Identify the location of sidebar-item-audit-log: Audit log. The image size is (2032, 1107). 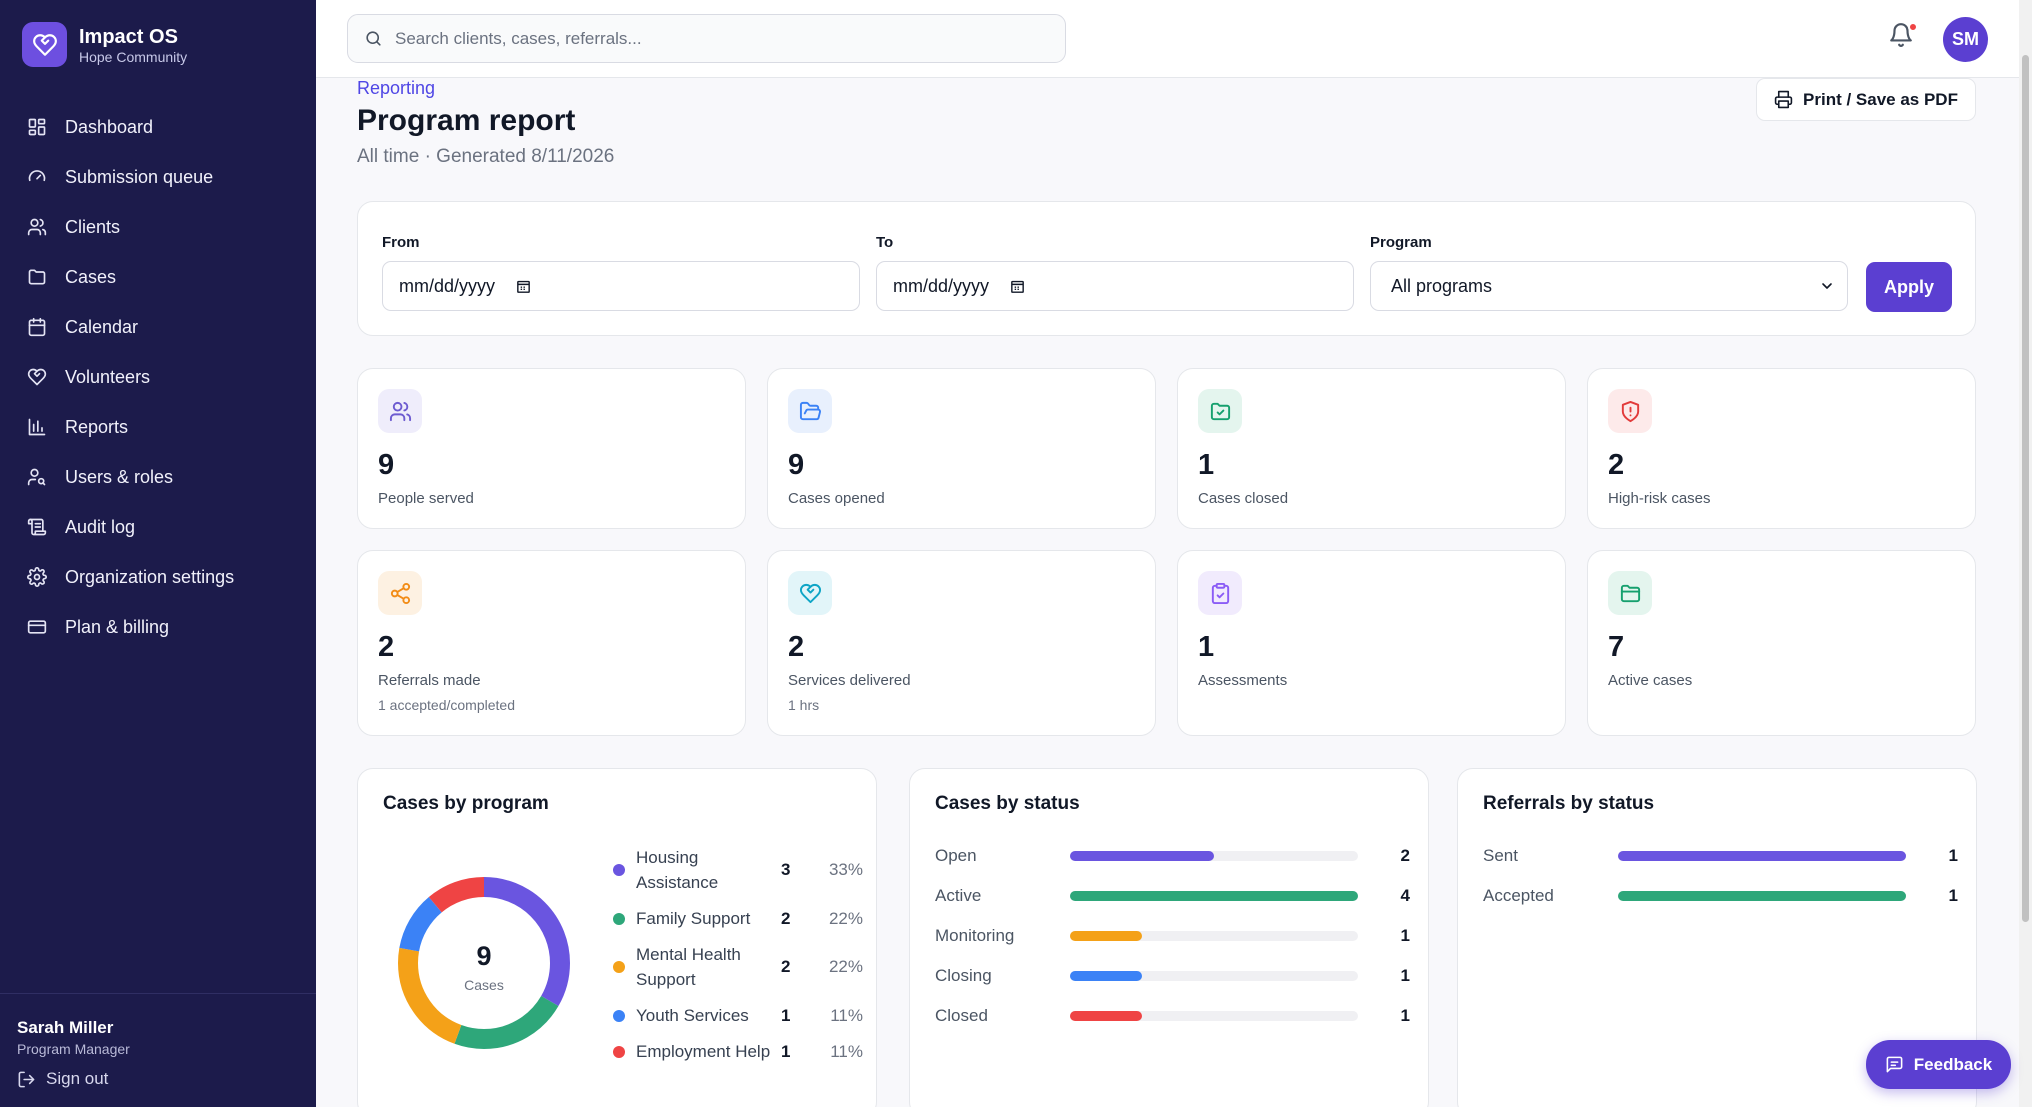
(158, 527).